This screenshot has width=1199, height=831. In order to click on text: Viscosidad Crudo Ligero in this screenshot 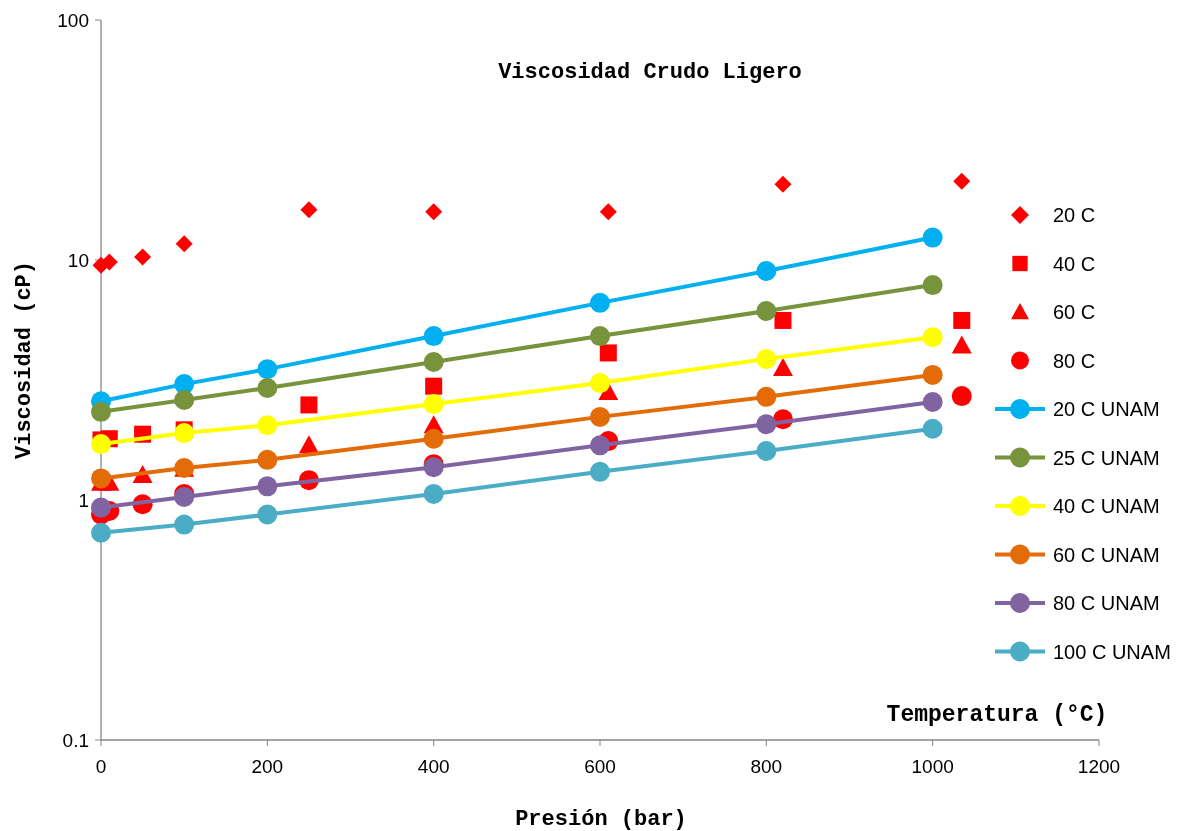, I will do `click(650, 72)`.